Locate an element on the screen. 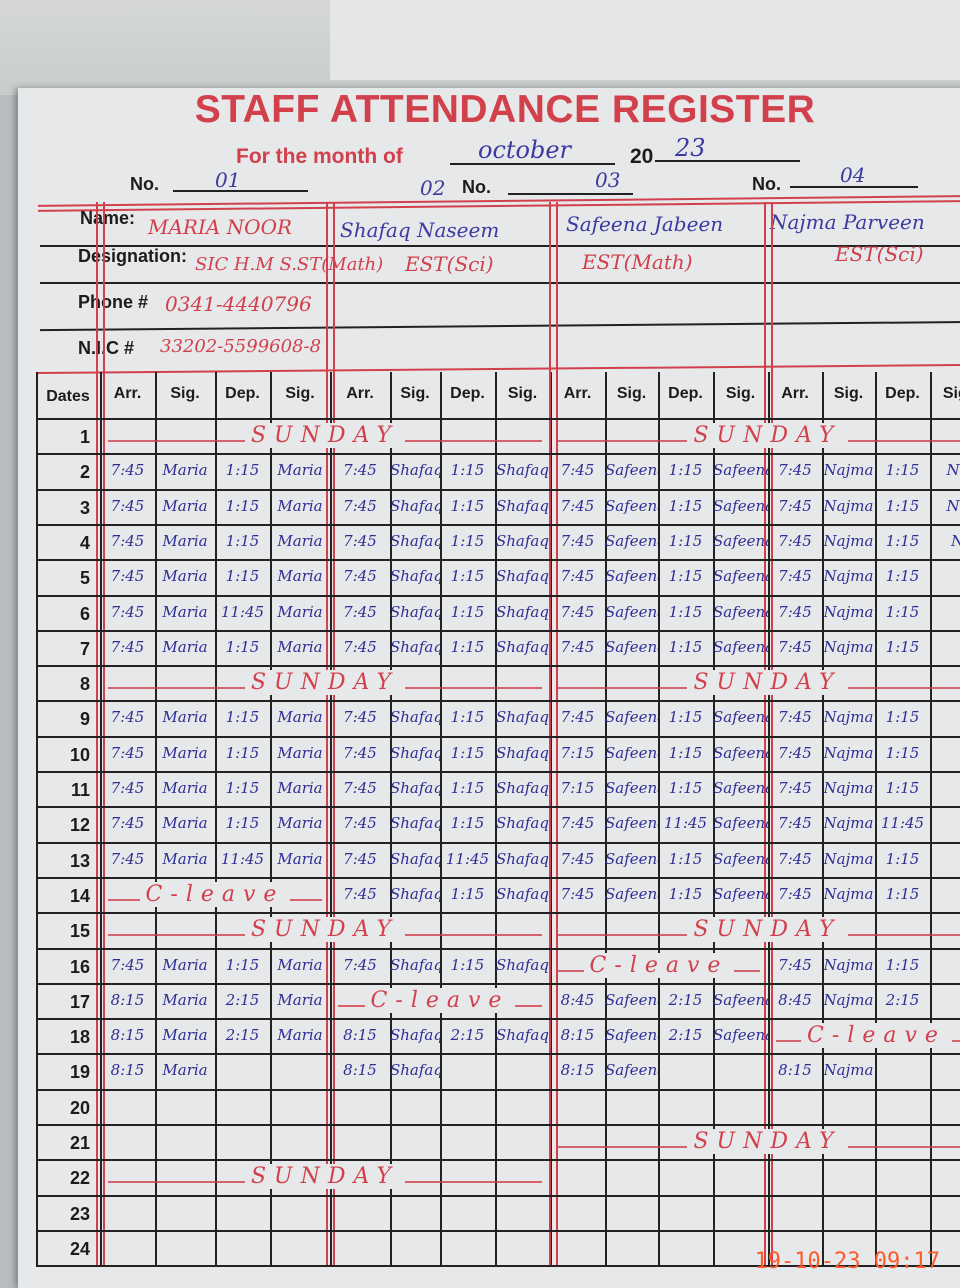 This screenshot has height=1288, width=960. row-date: 17 is located at coordinates (79, 1001).